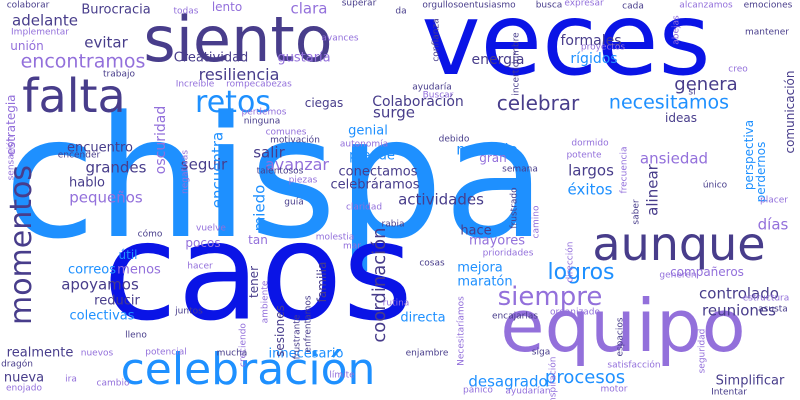 This screenshot has height=400, width=800. I want to click on cloud-word: siento, so click(238, 39).